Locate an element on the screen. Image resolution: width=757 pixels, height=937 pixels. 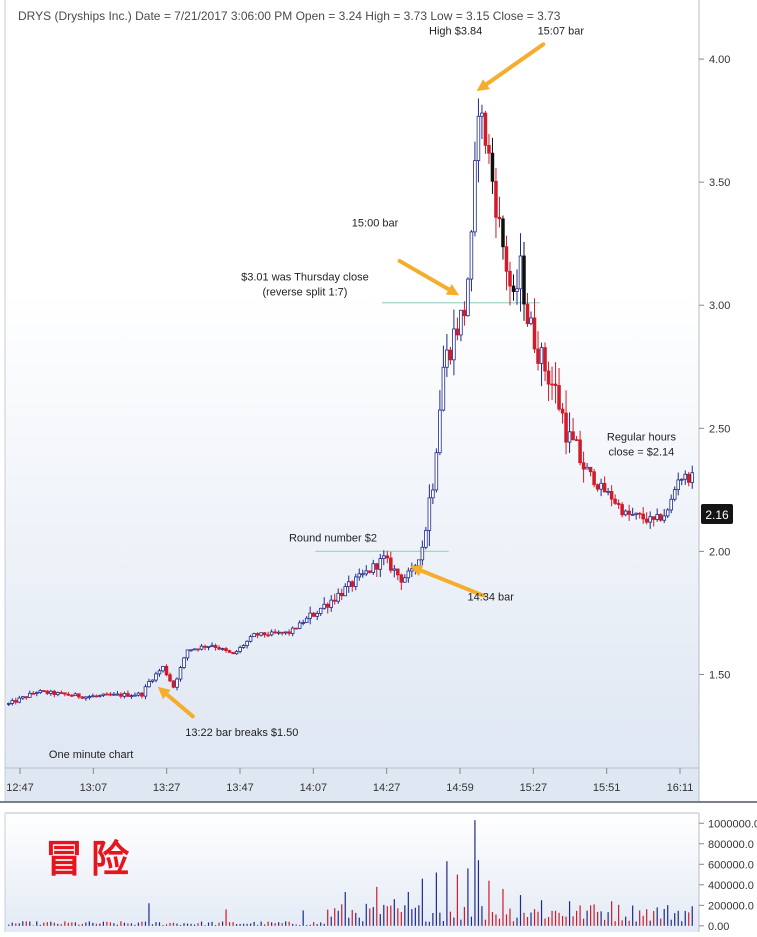
volume-tick-label: 400000.0 is located at coordinates (731, 886).